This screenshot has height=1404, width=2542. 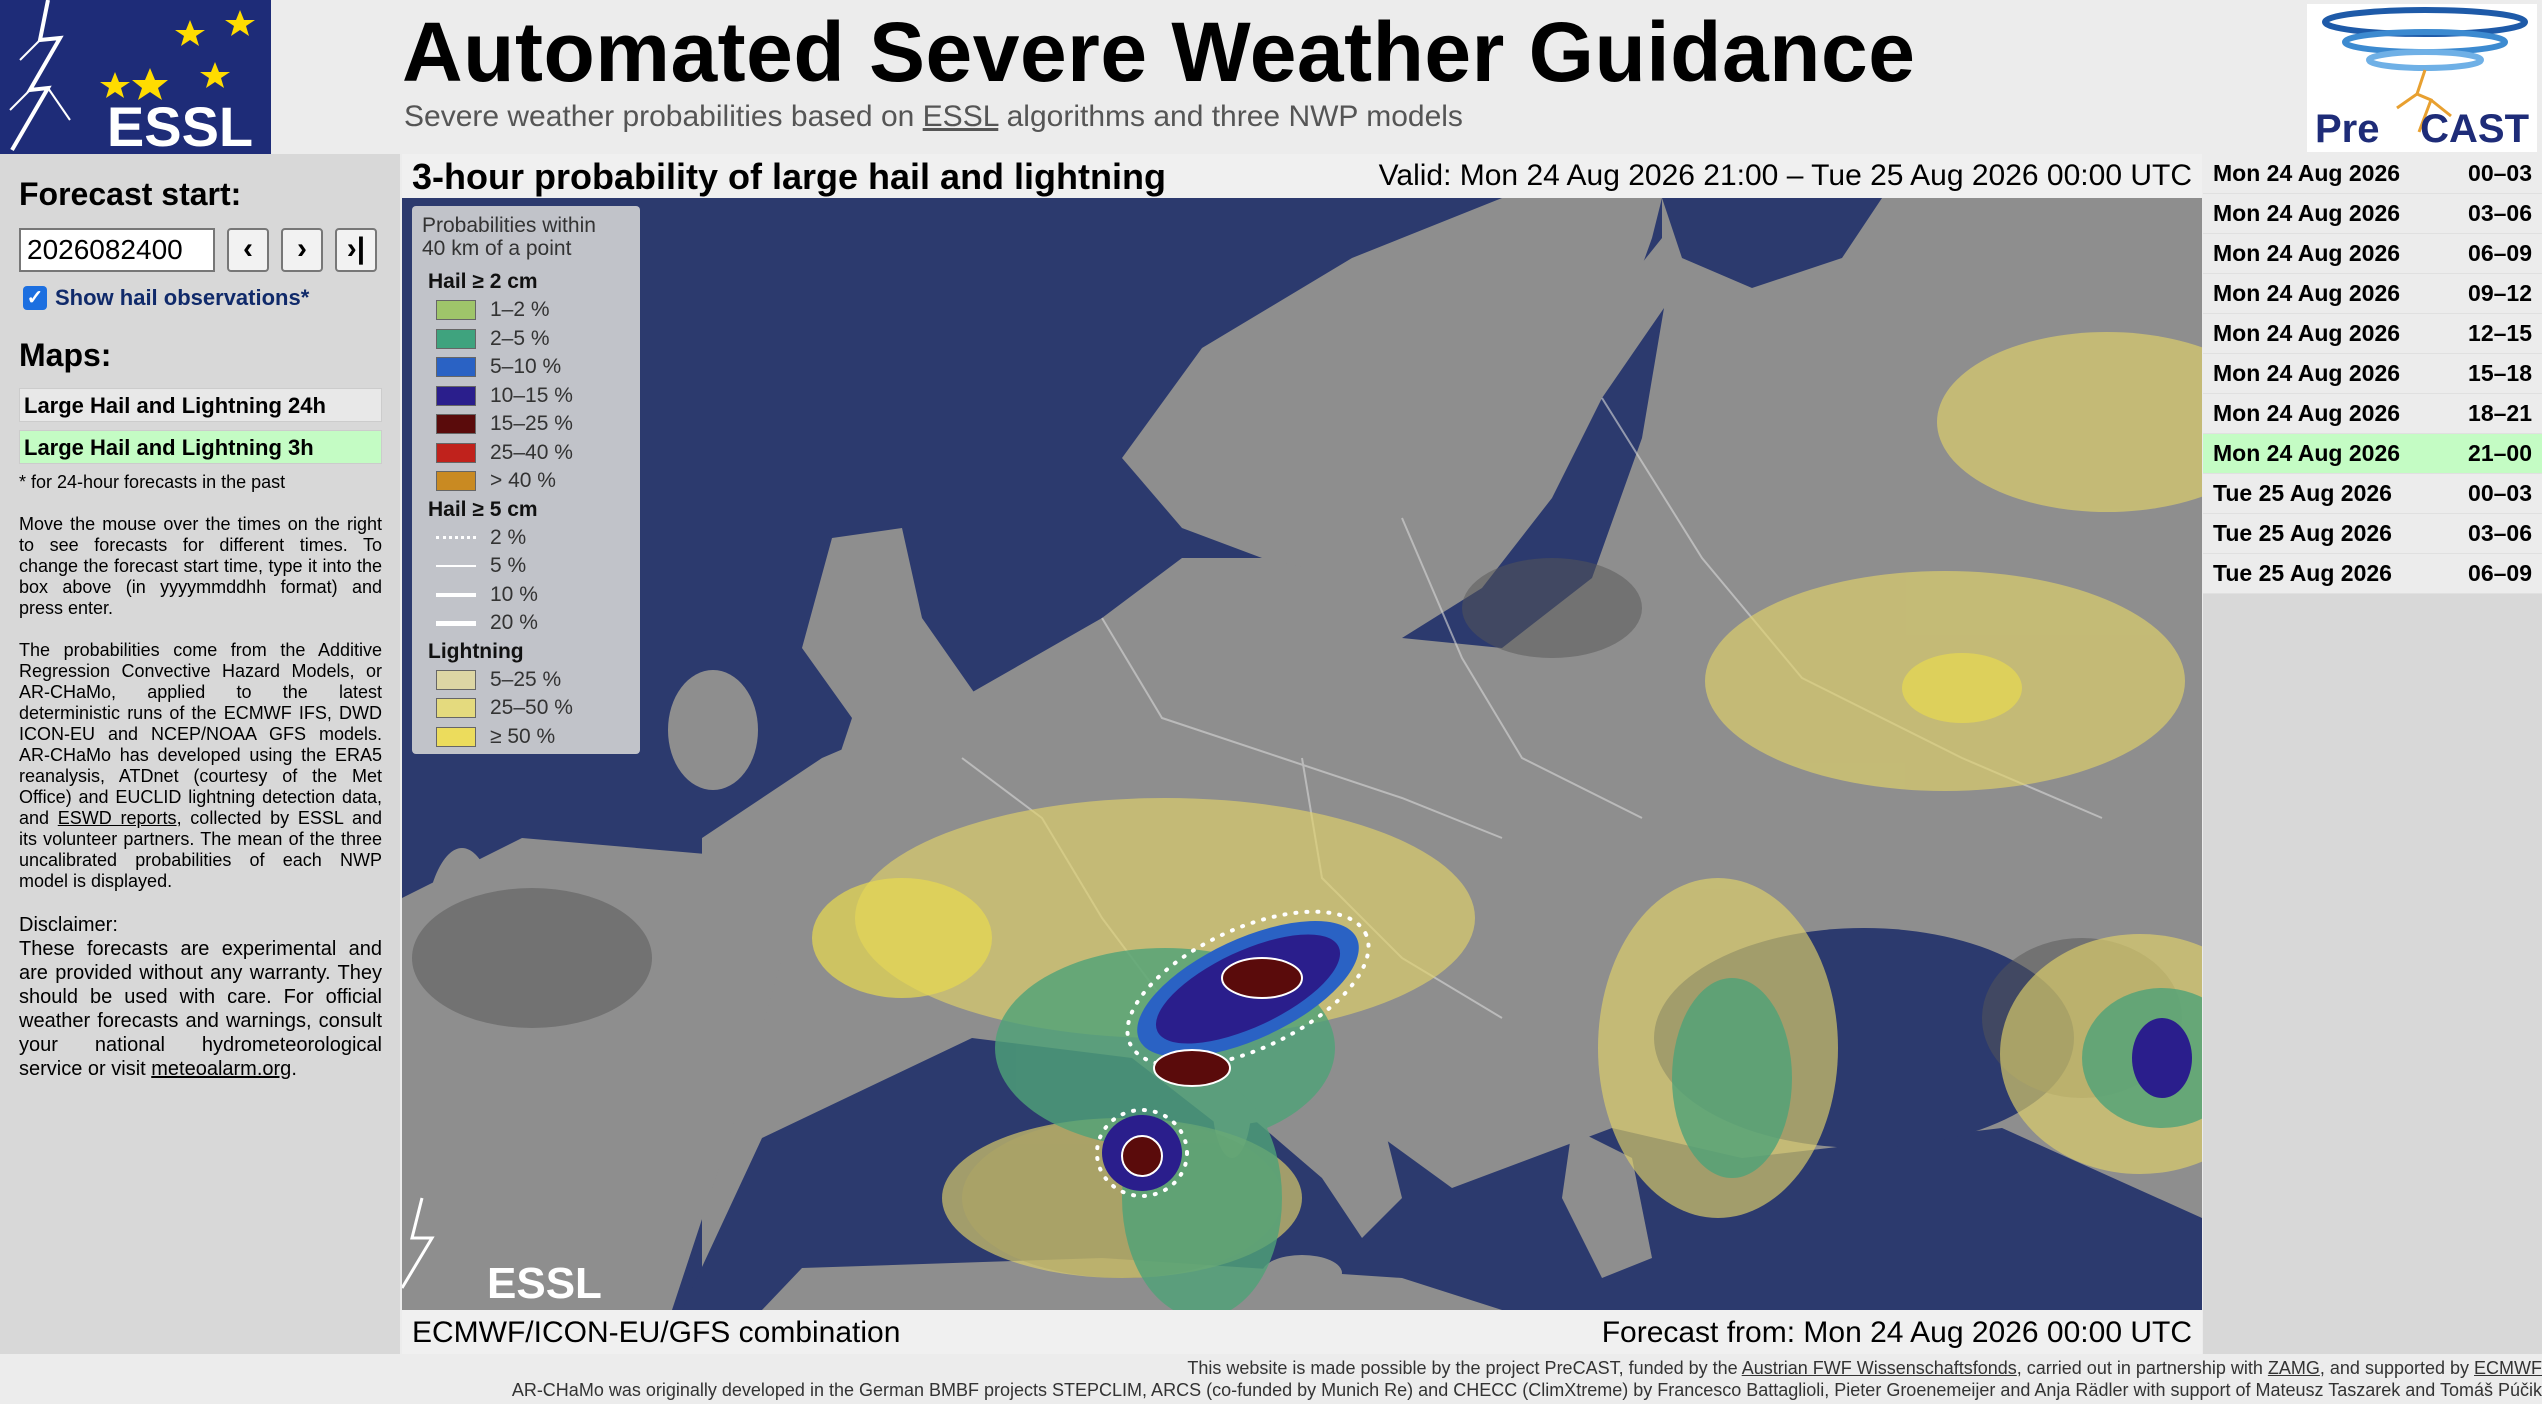 I want to click on footer-text: , carried out in partnership with, so click(x=2142, y=1368).